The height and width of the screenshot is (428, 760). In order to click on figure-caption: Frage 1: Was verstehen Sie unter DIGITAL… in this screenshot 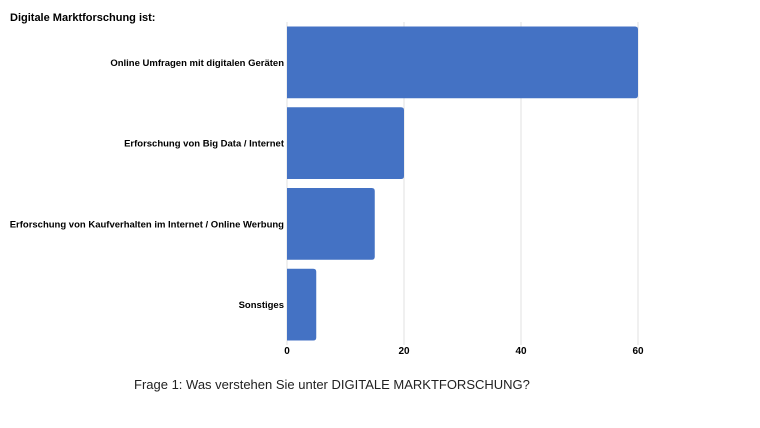, I will do `click(332, 384)`.